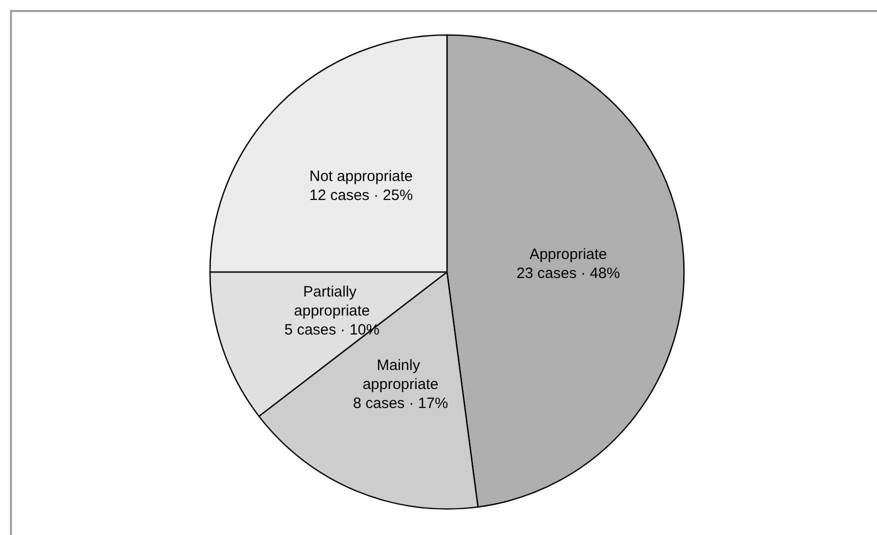 This screenshot has width=877, height=535. What do you see at coordinates (361, 177) in the screenshot?
I see `slice-label: Not appropriate` at bounding box center [361, 177].